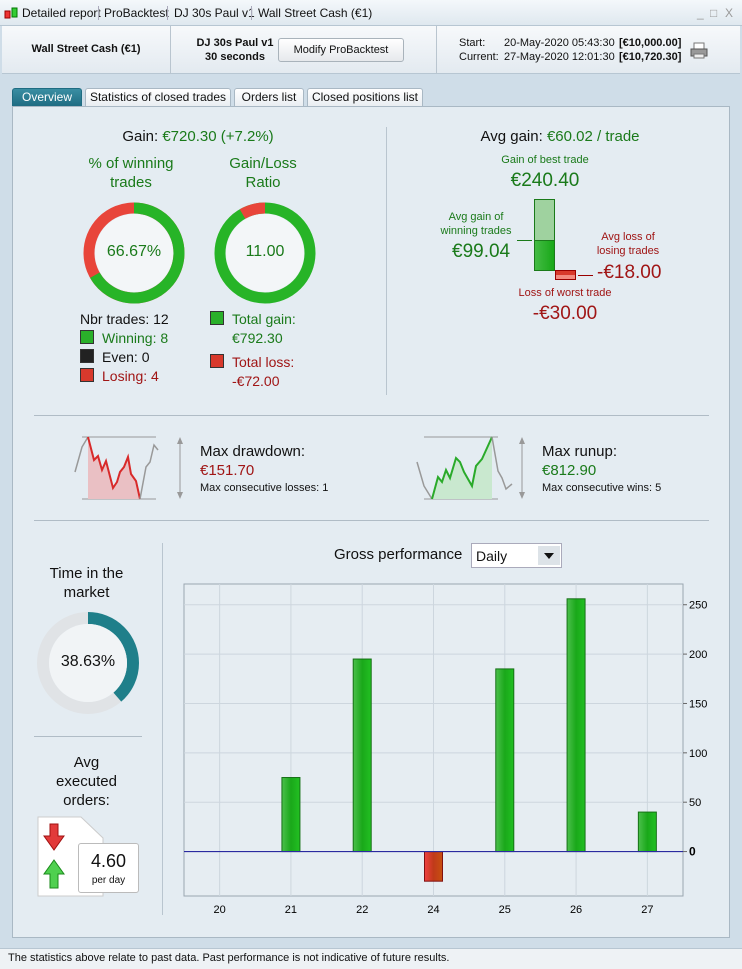  I want to click on avg-win-bar, so click(544, 255).